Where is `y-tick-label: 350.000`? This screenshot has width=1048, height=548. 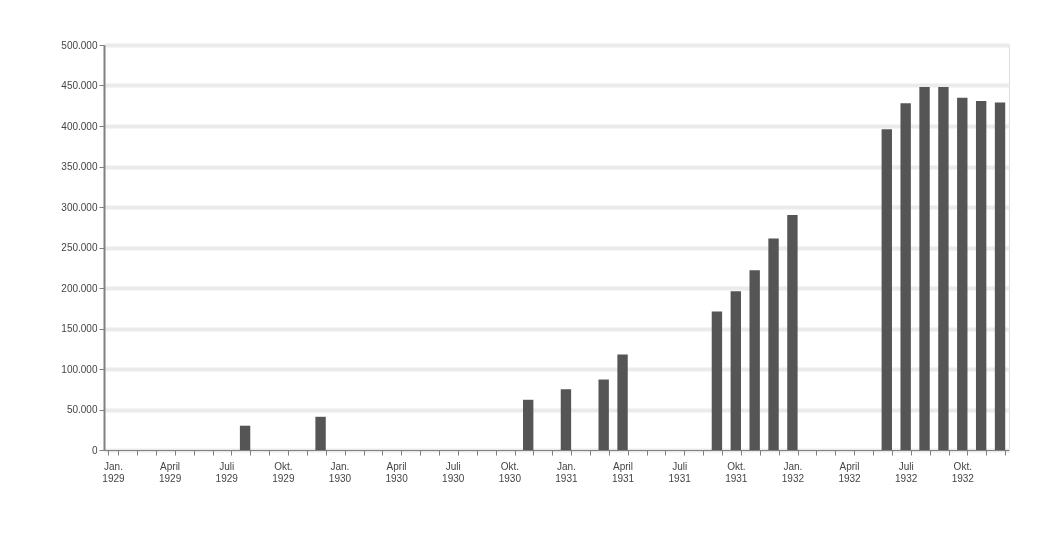 y-tick-label: 350.000 is located at coordinates (79, 166).